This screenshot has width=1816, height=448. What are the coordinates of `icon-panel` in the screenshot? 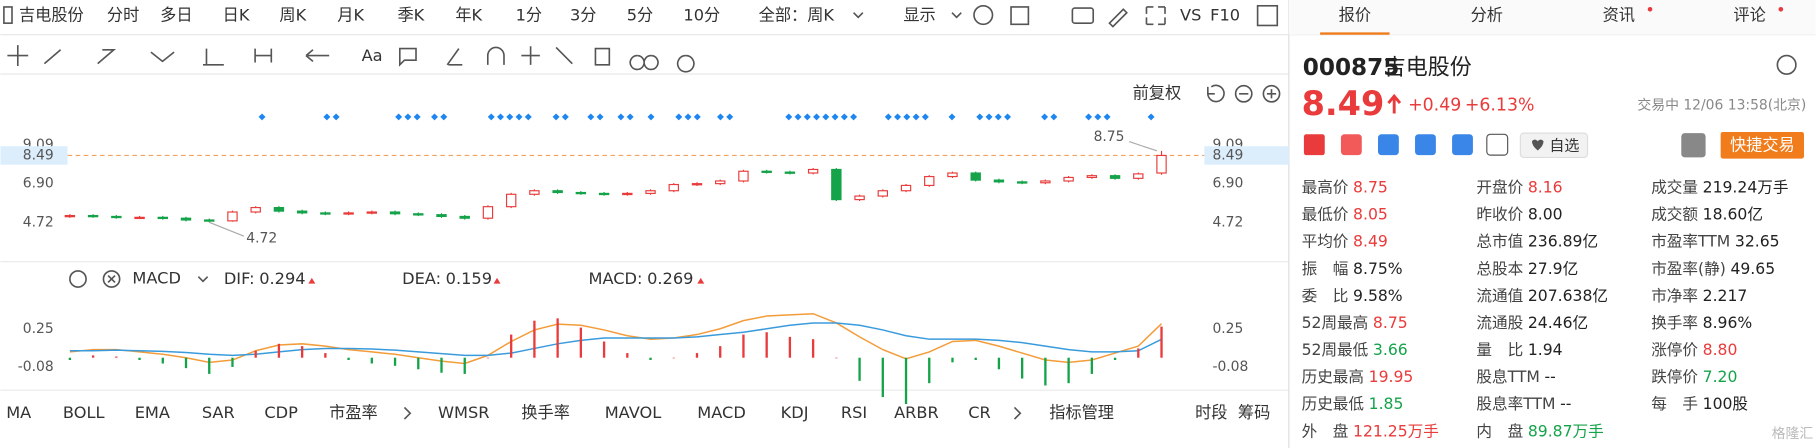 It's located at (8, 15).